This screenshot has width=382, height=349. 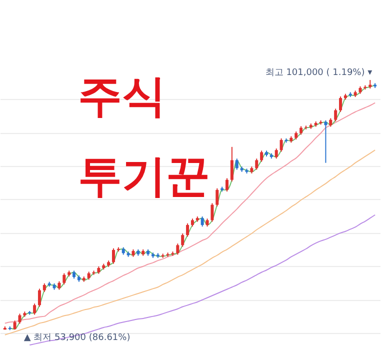 I want to click on chart-title: 주식, so click(x=122, y=96).